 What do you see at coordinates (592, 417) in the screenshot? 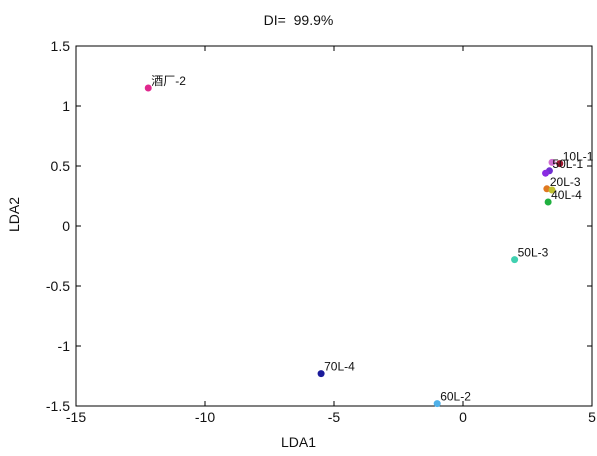
I see `x-tick-label: 5` at bounding box center [592, 417].